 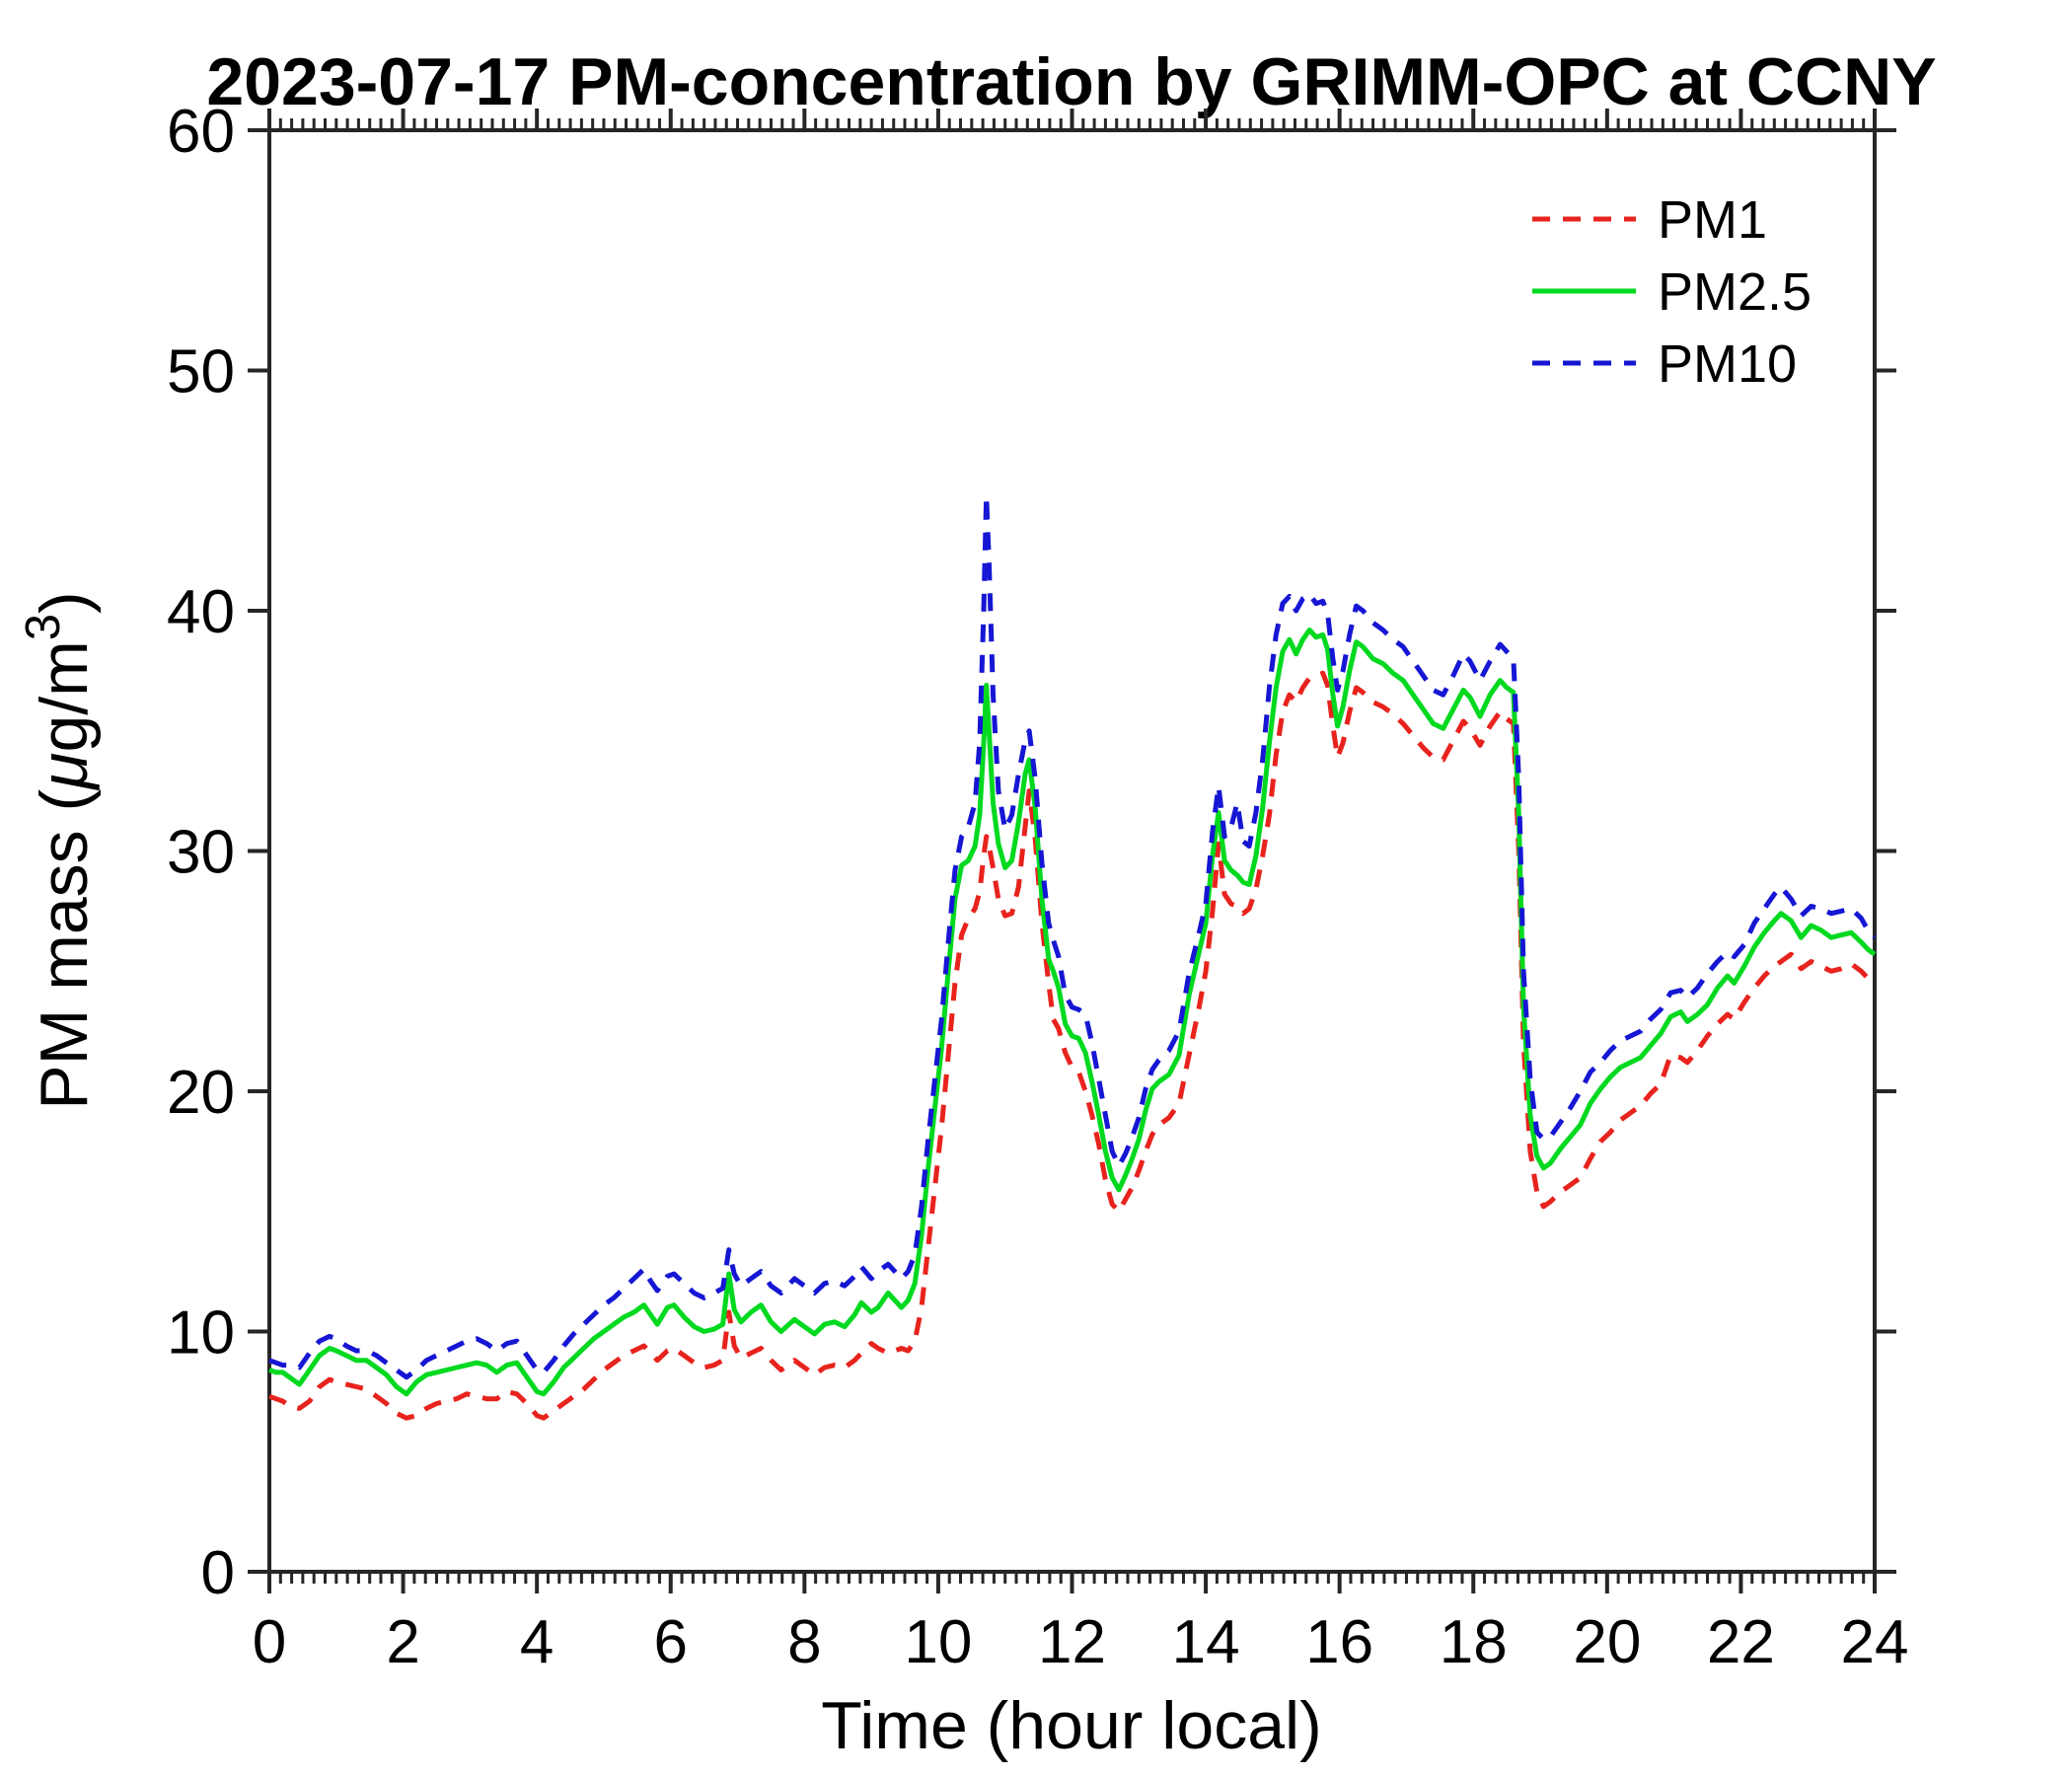 I want to click on y-axis-label: PM mass (μg/m3), so click(x=60, y=850).